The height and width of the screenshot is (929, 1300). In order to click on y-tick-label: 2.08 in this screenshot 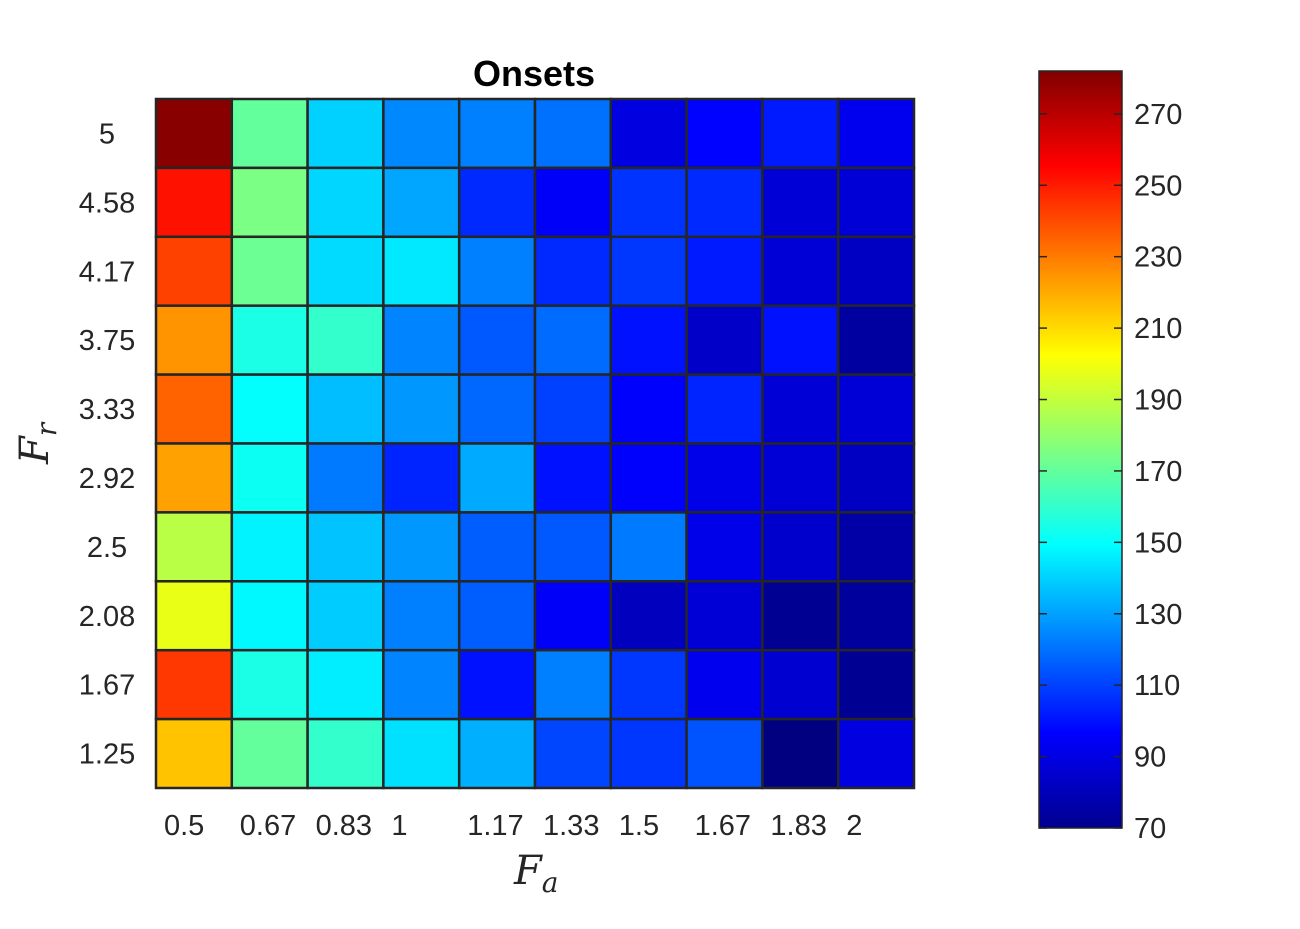, I will do `click(107, 617)`.